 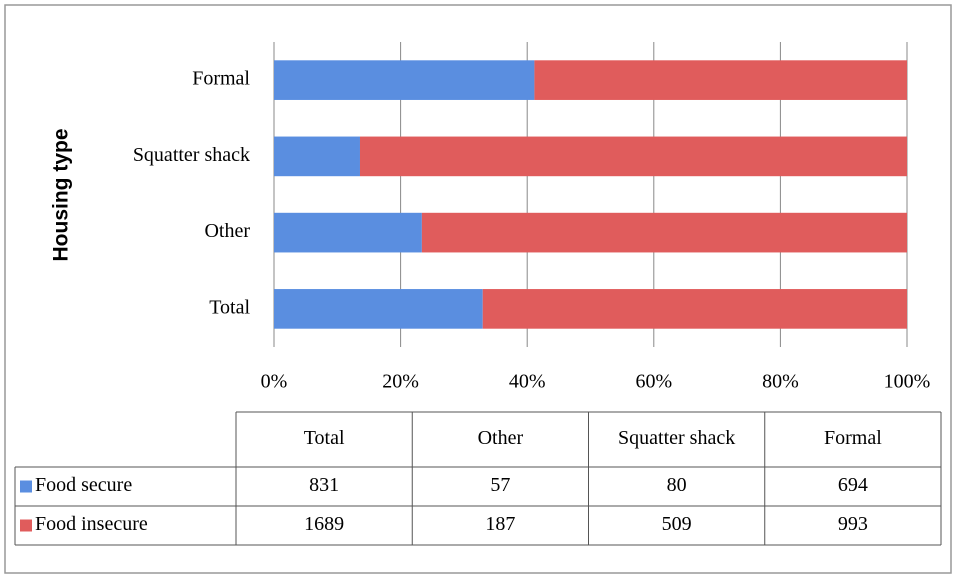 What do you see at coordinates (91, 524) in the screenshot?
I see `legend-label: Food insecure` at bounding box center [91, 524].